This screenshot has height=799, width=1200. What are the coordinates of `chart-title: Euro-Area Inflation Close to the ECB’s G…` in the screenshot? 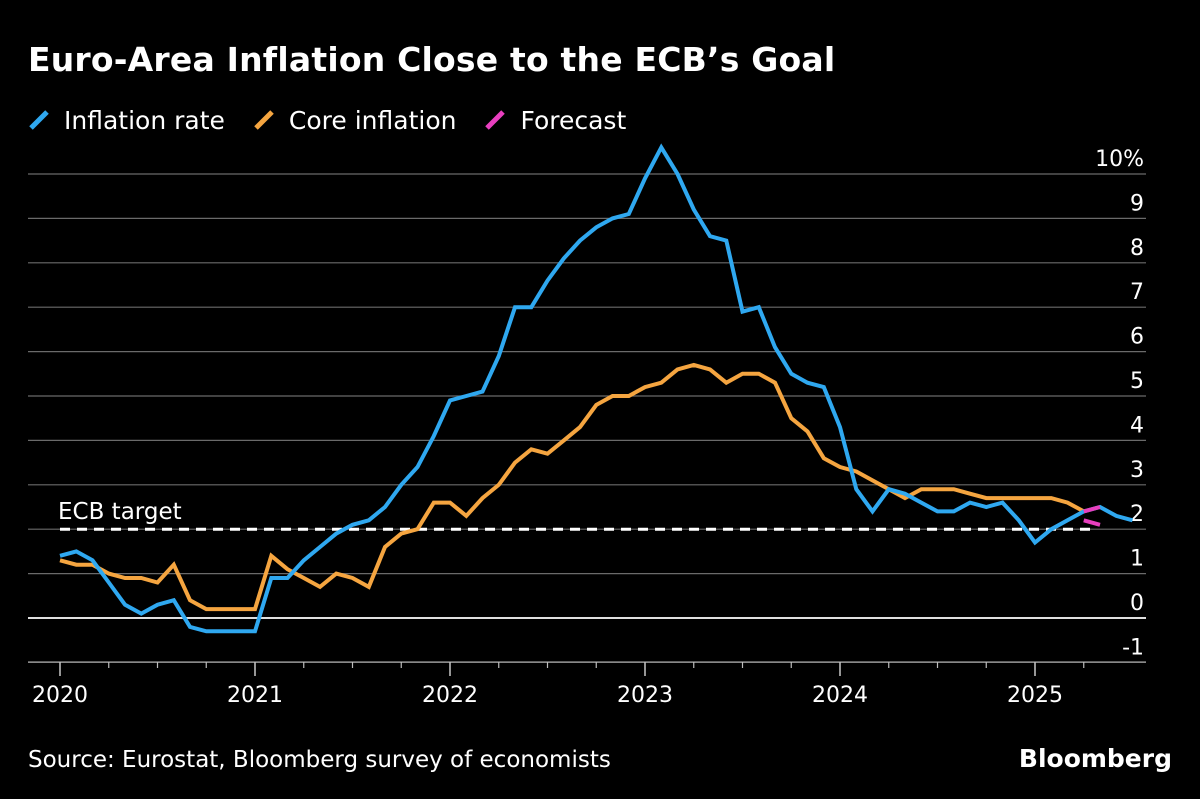 It's located at (432, 59).